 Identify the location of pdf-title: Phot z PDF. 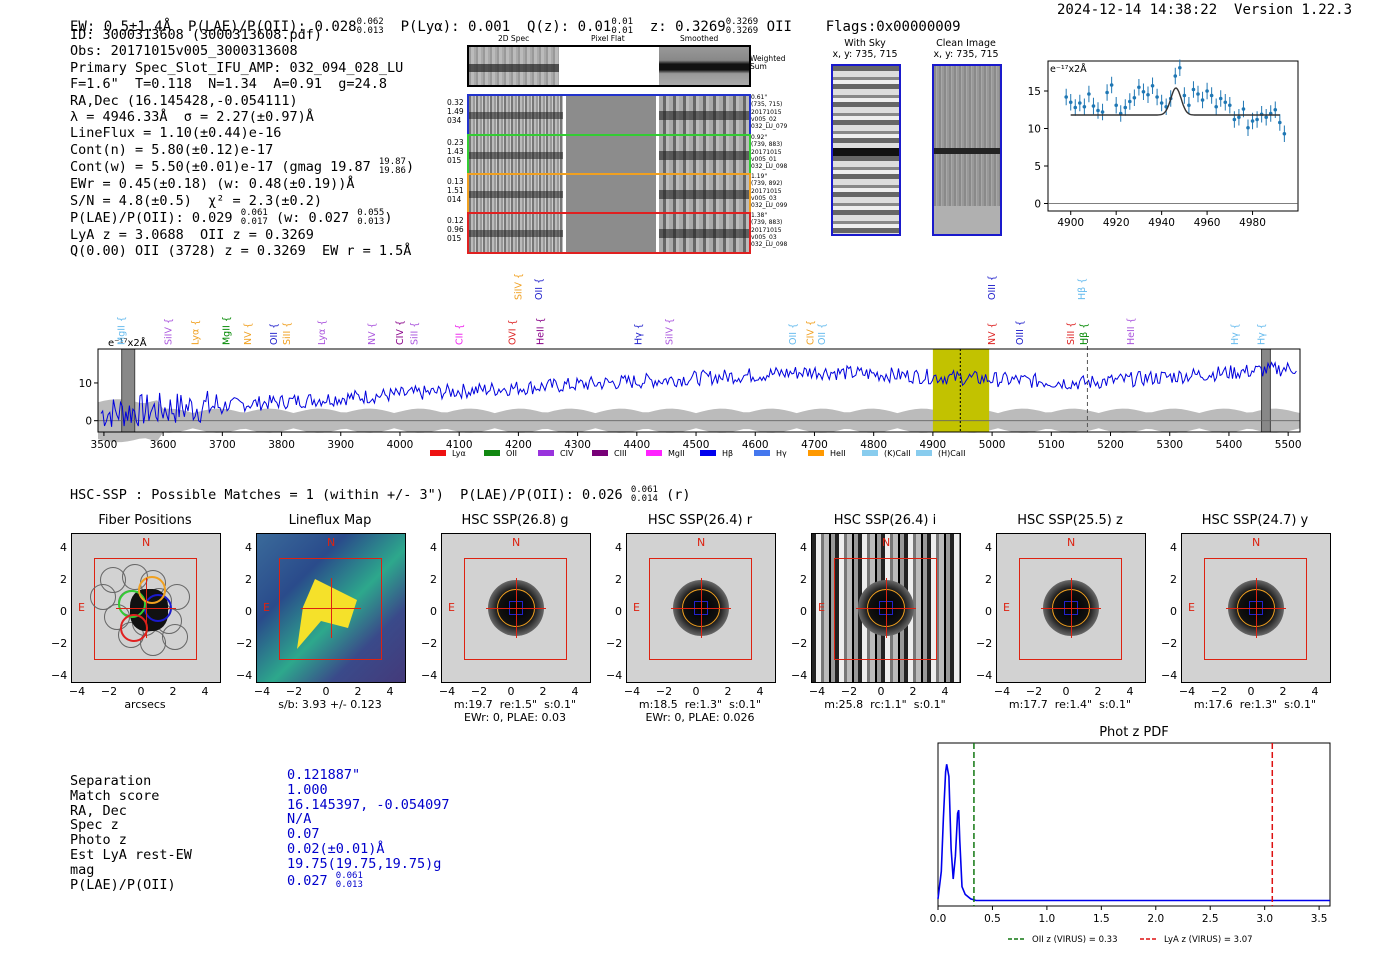
(1134, 732).